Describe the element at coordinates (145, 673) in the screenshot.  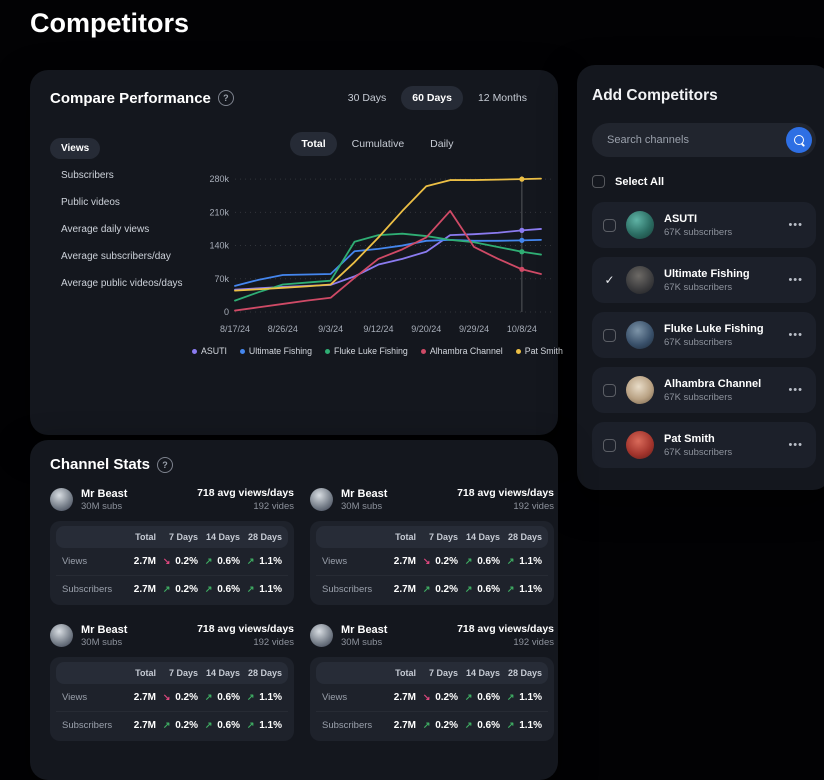
I see `stat-col-header: Total` at that location.